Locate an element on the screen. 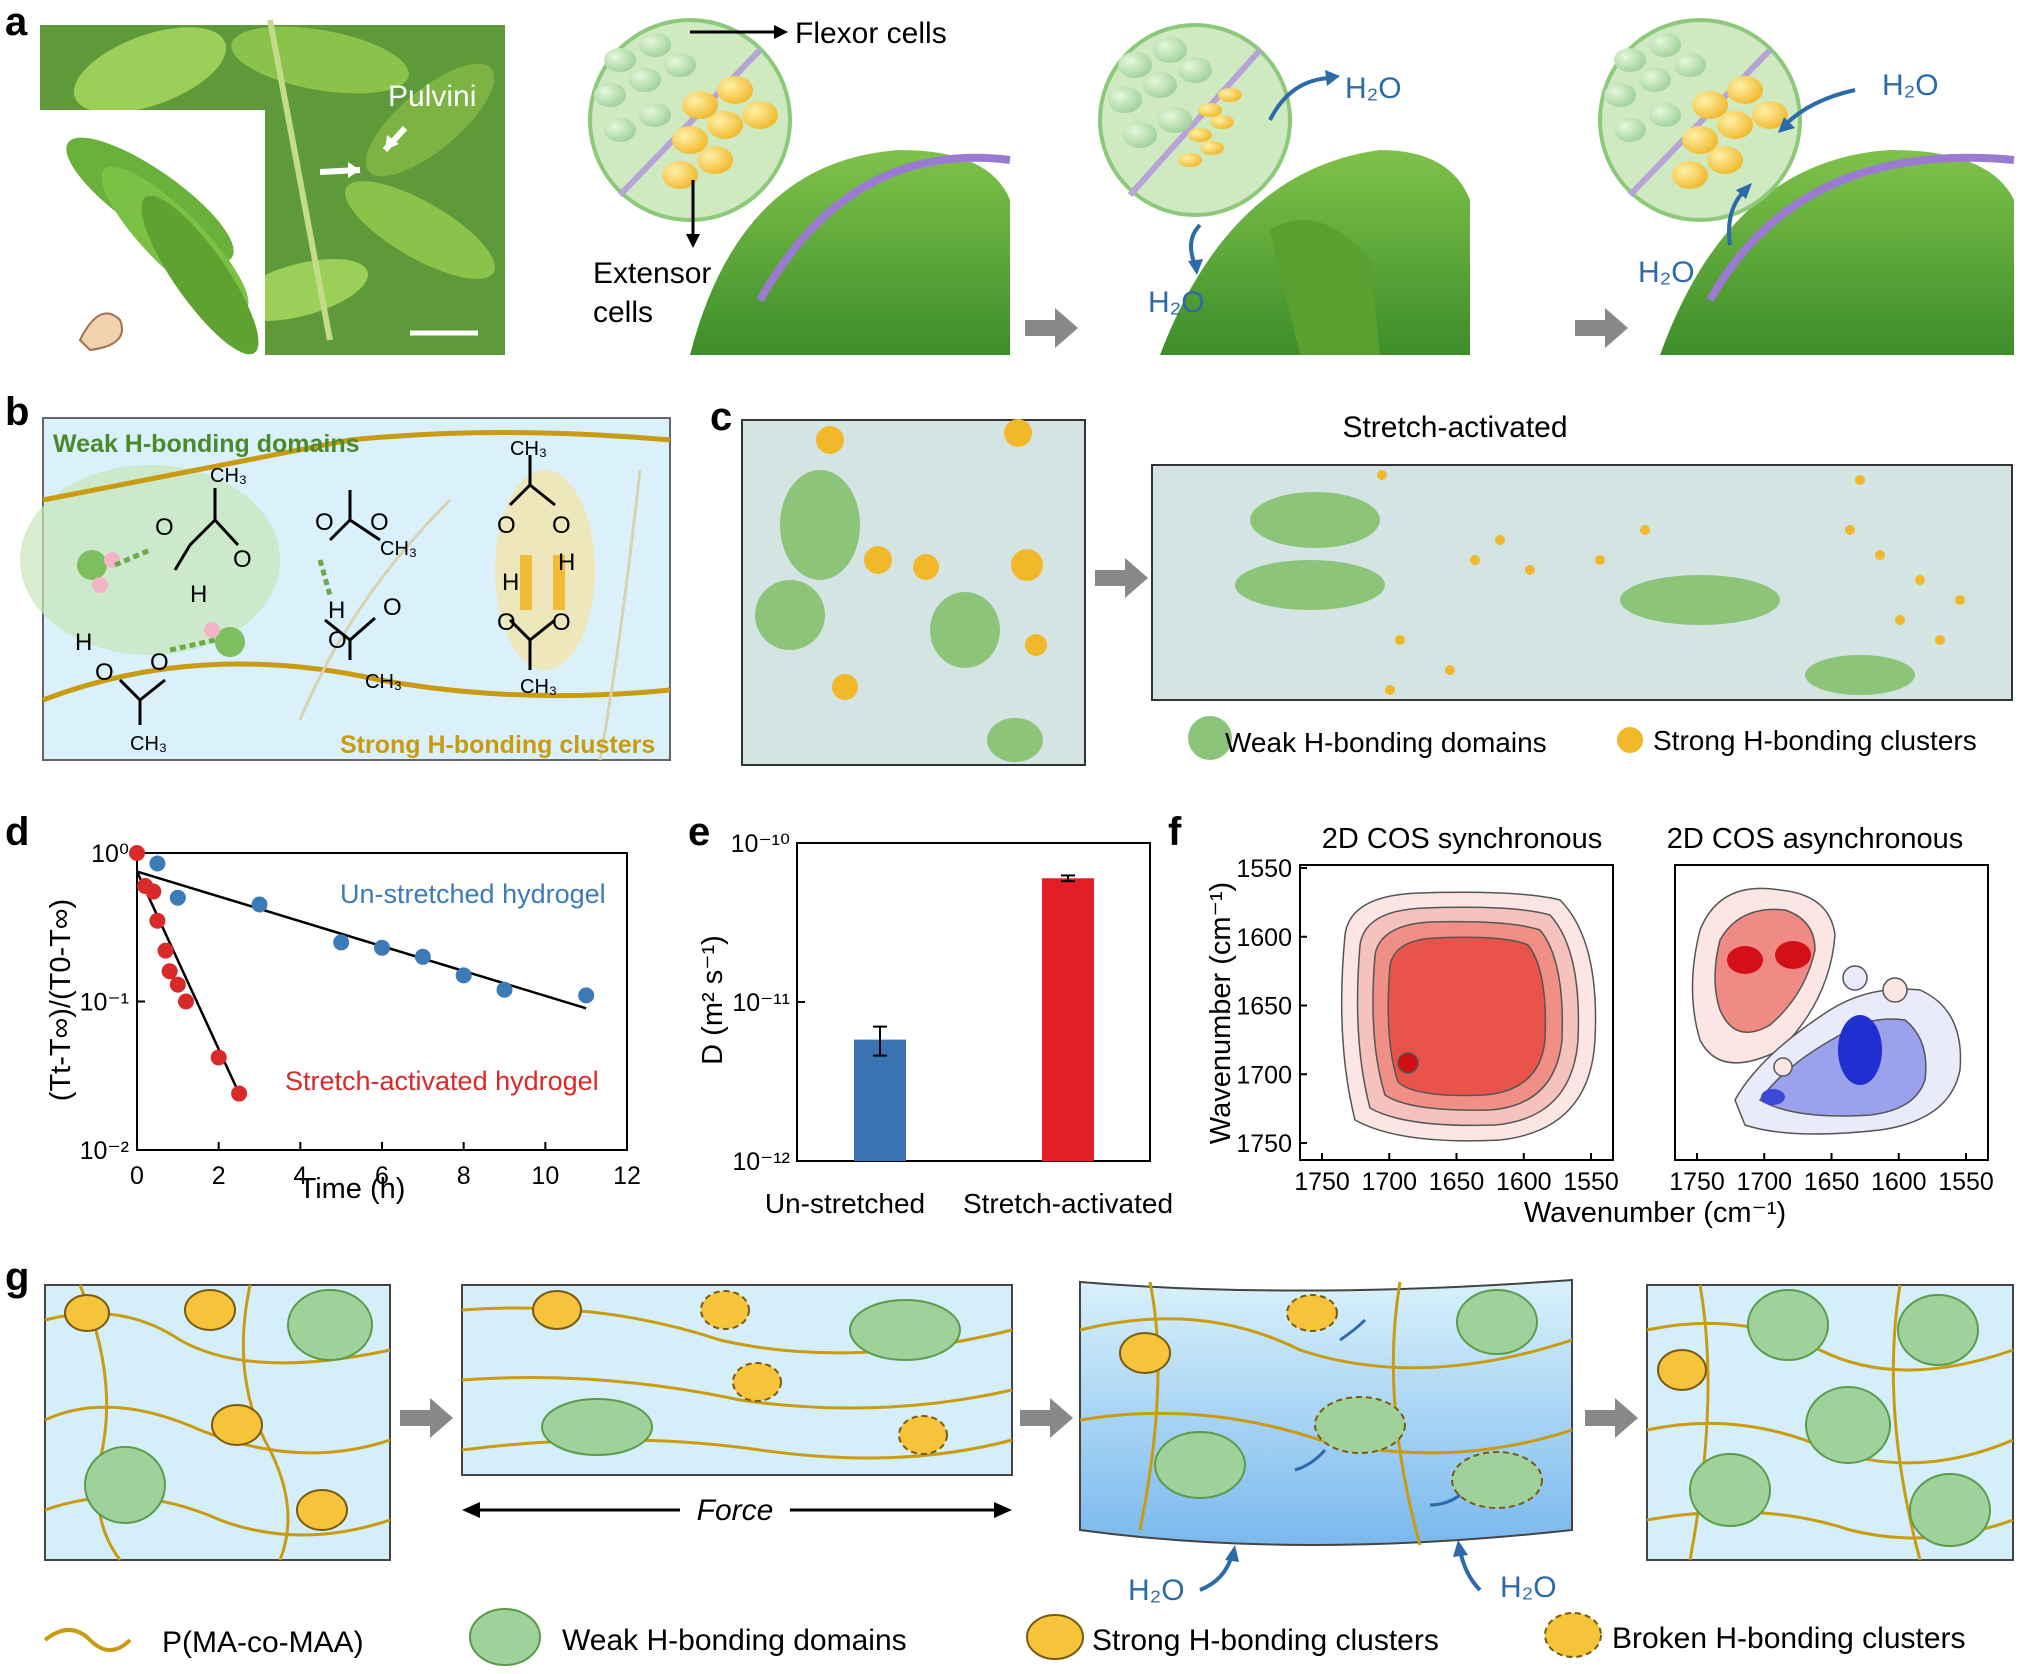 The height and width of the screenshot is (1674, 2019). panel-label-e: e is located at coordinates (699, 832).